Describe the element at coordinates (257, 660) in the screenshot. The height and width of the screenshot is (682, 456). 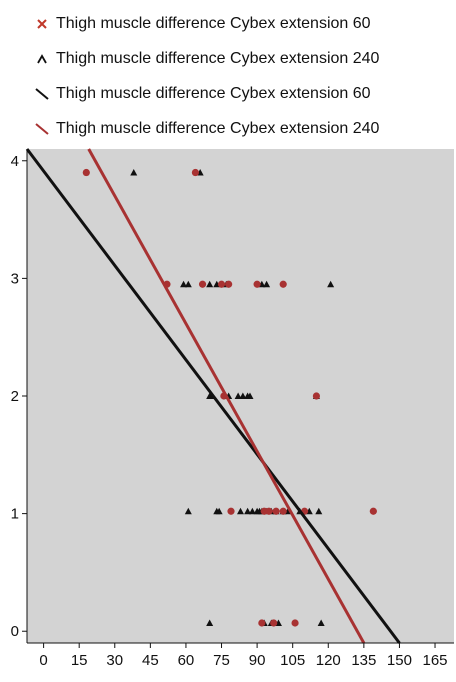
I see `x-tick-label: 90` at that location.